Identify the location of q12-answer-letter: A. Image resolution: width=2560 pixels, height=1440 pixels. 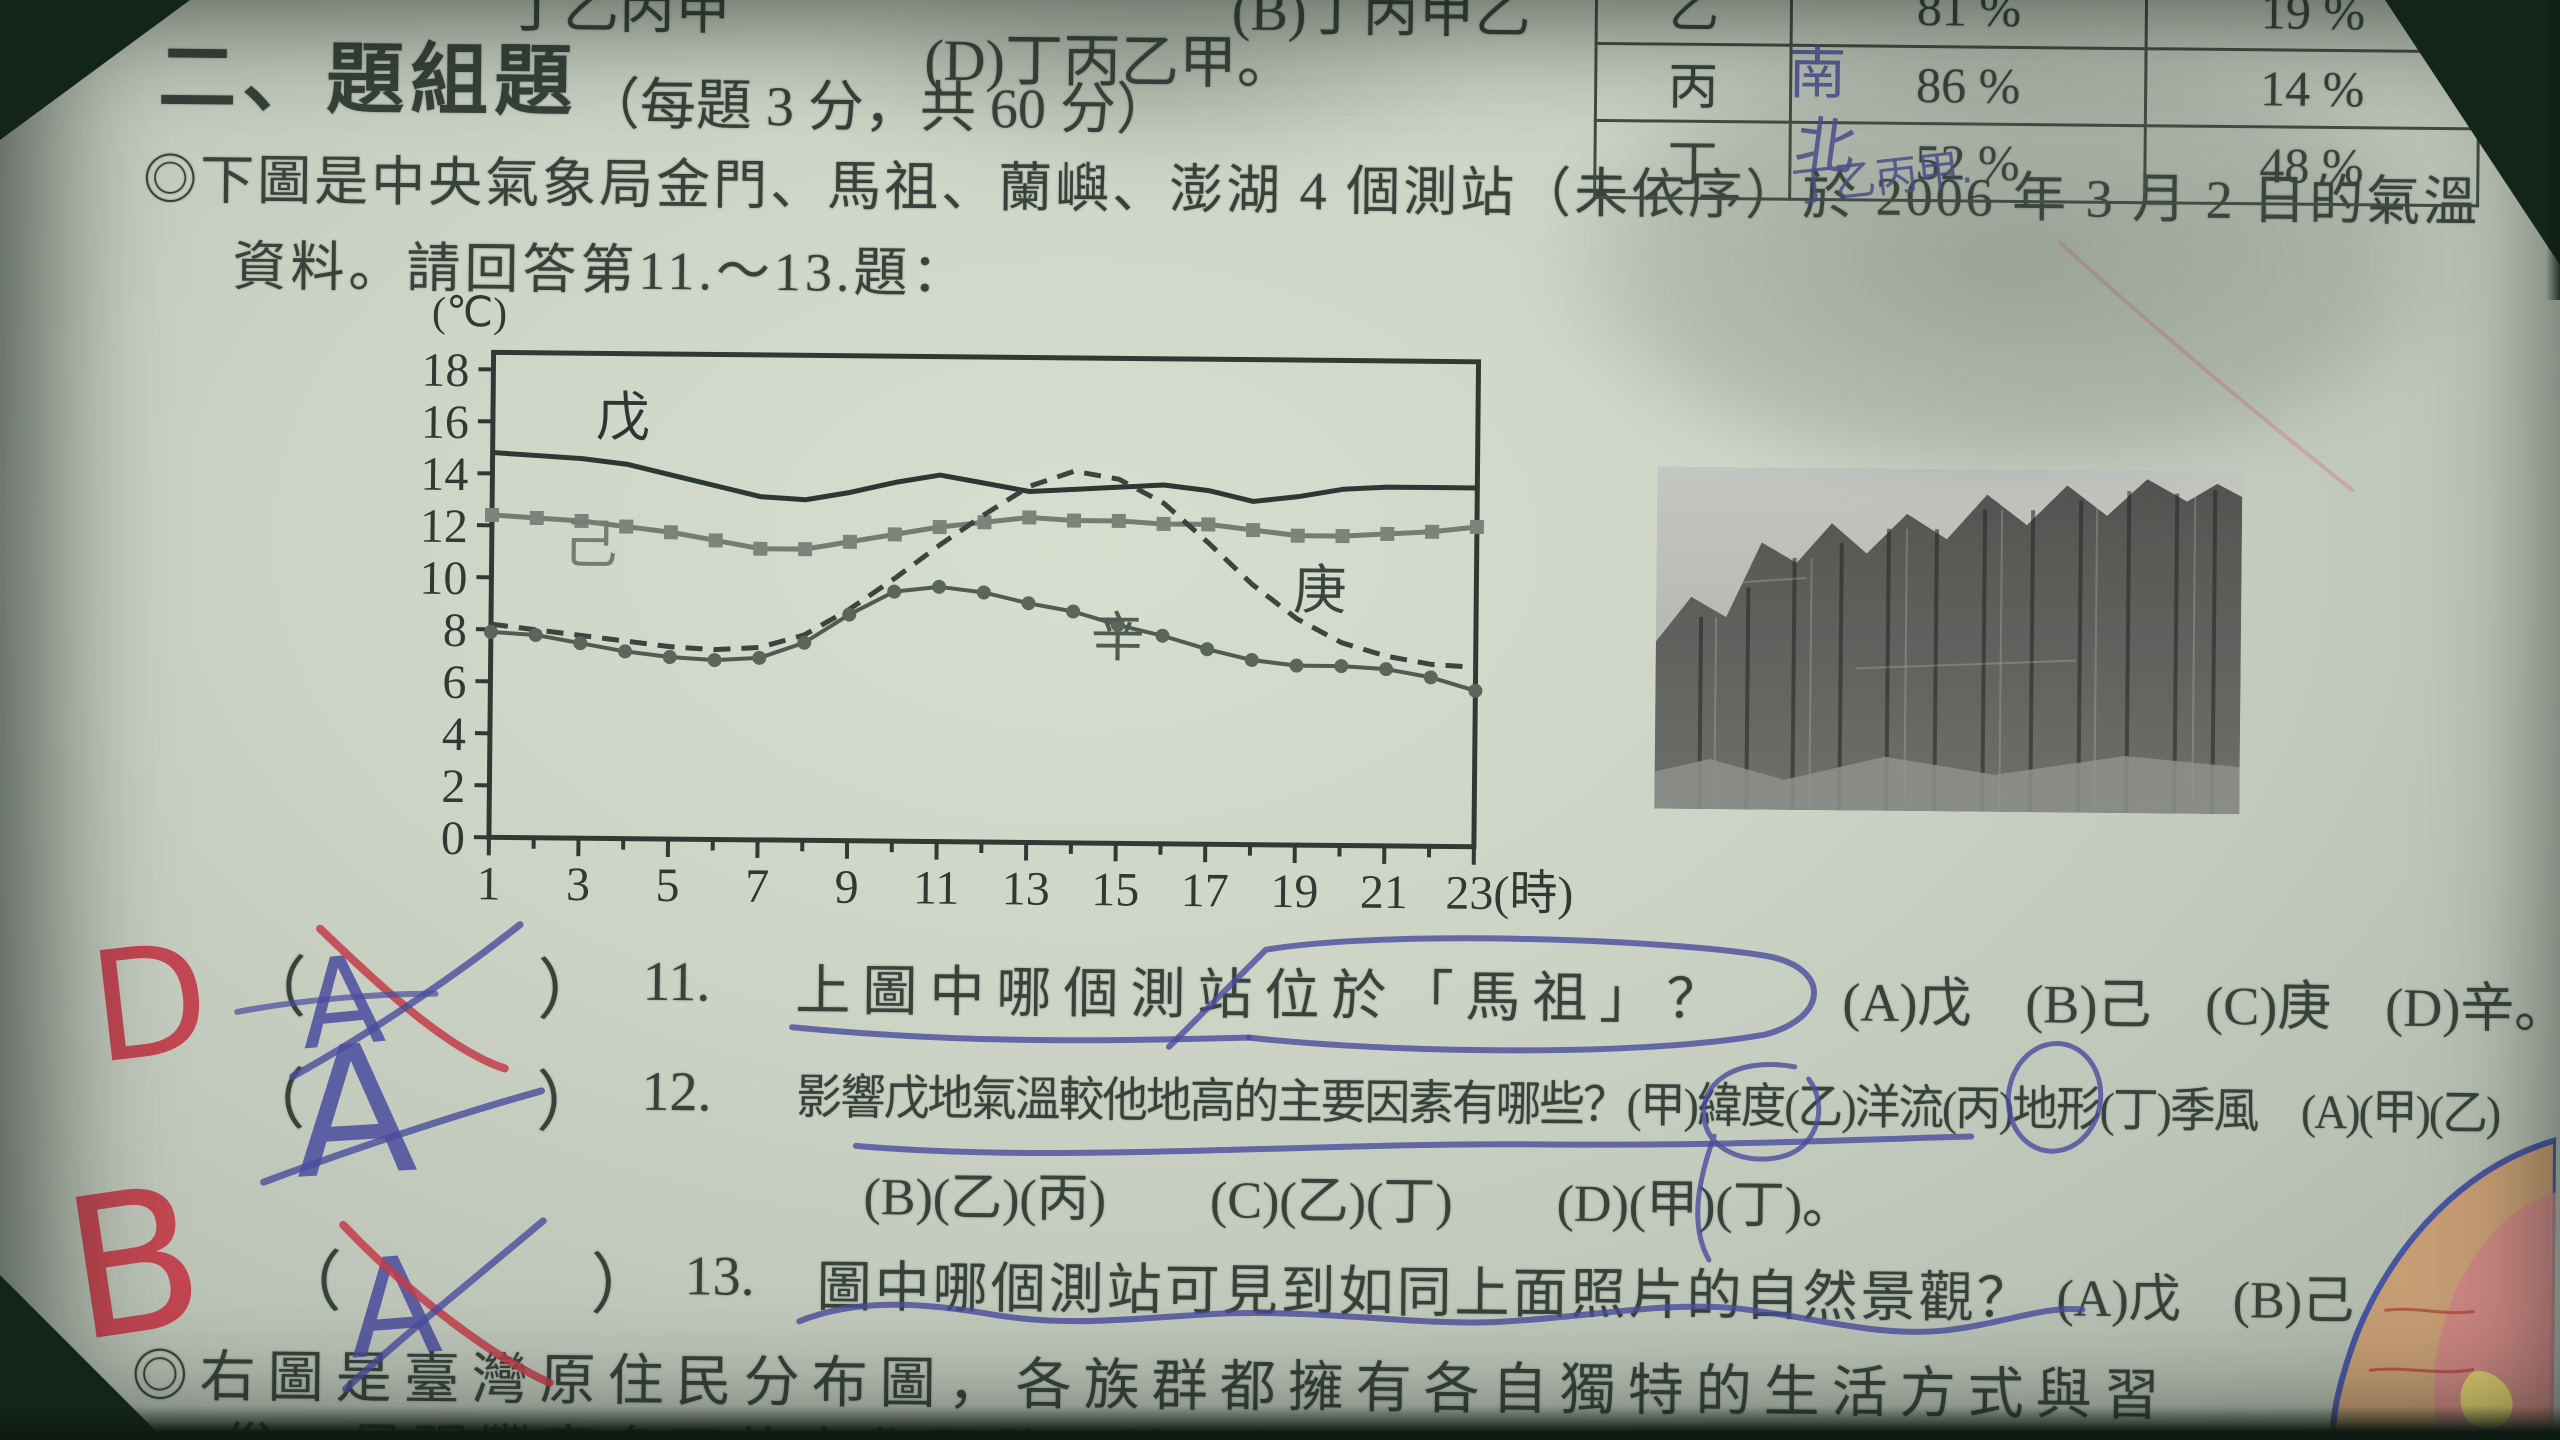
(354, 1112).